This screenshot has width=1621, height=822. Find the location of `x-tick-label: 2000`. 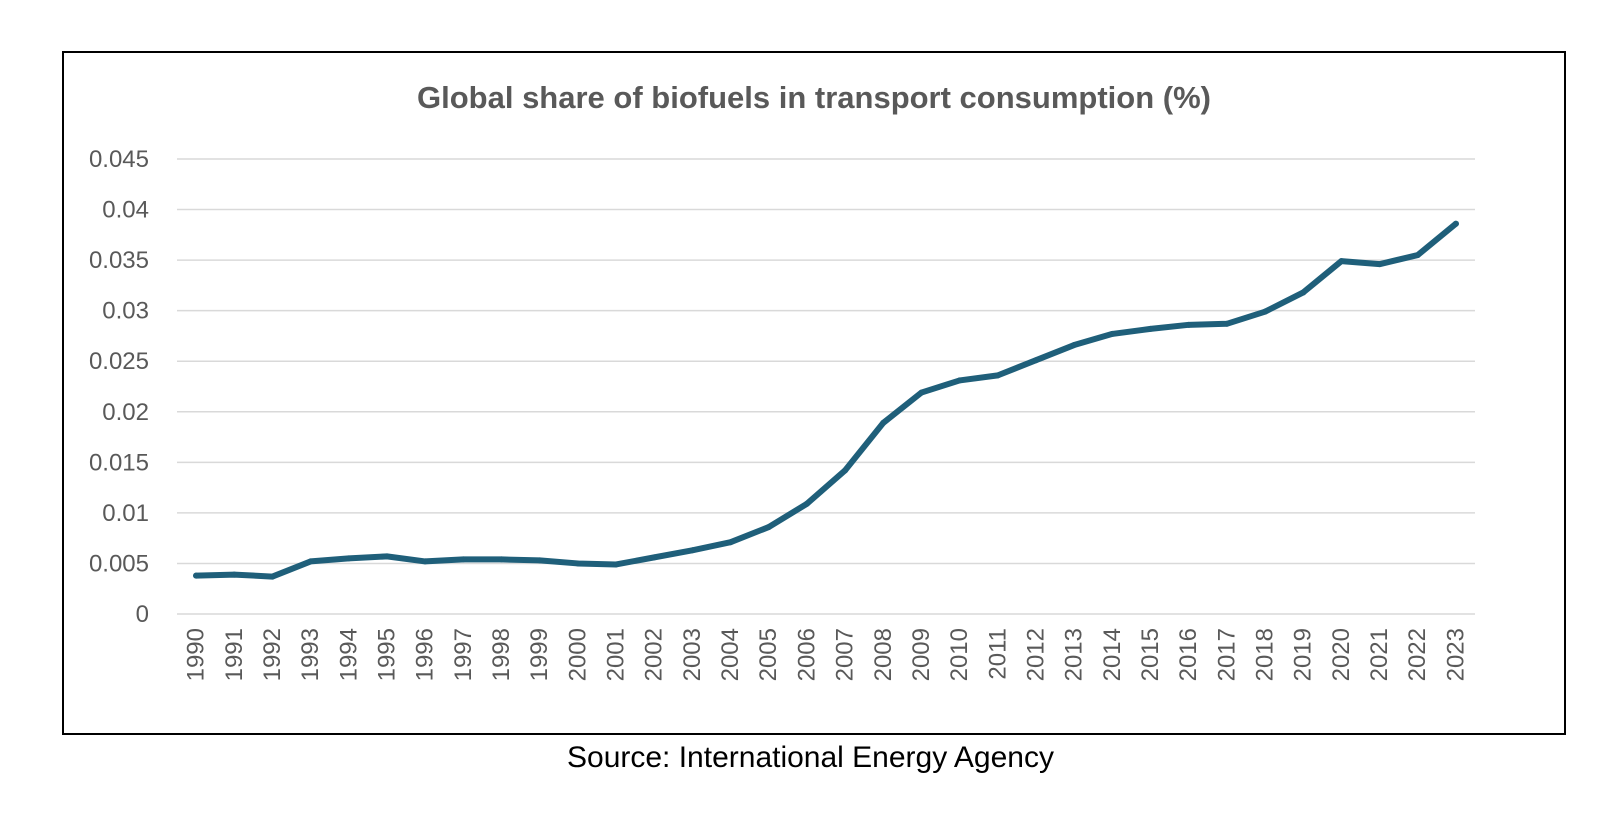

x-tick-label: 2000 is located at coordinates (577, 654).